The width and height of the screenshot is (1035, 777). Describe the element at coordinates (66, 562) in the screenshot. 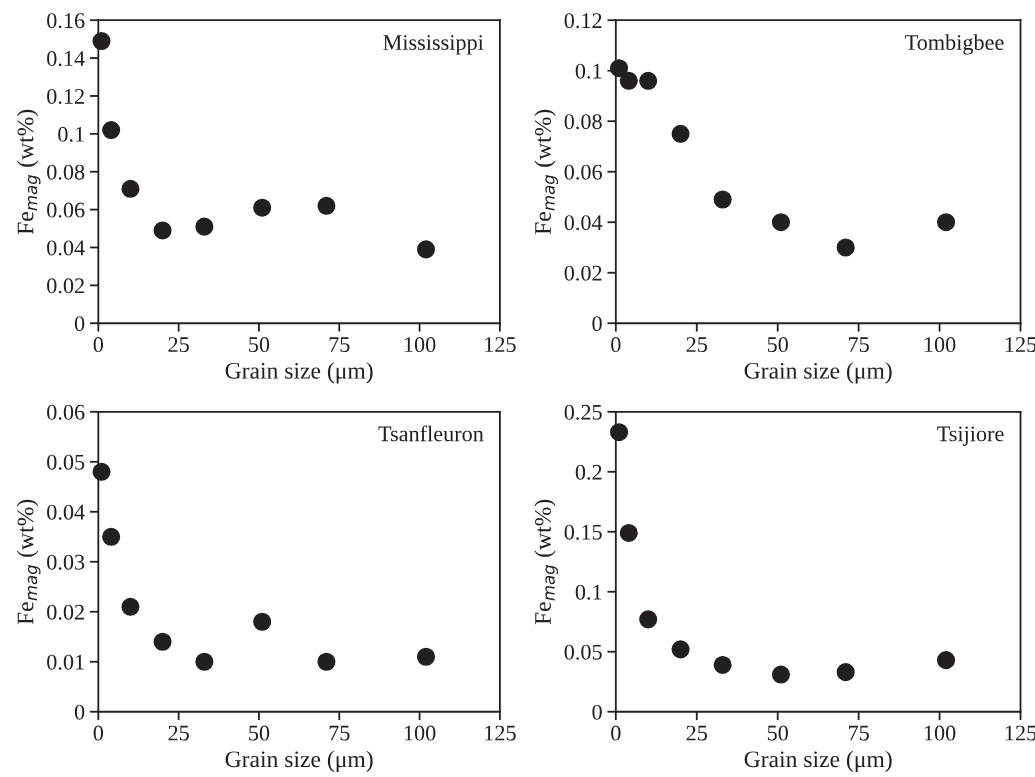

I see `y-tick-label: 0.03` at that location.